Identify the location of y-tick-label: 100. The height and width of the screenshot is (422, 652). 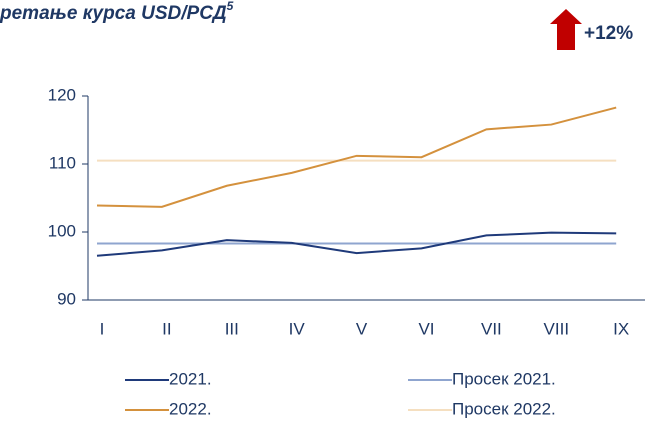
(62, 230).